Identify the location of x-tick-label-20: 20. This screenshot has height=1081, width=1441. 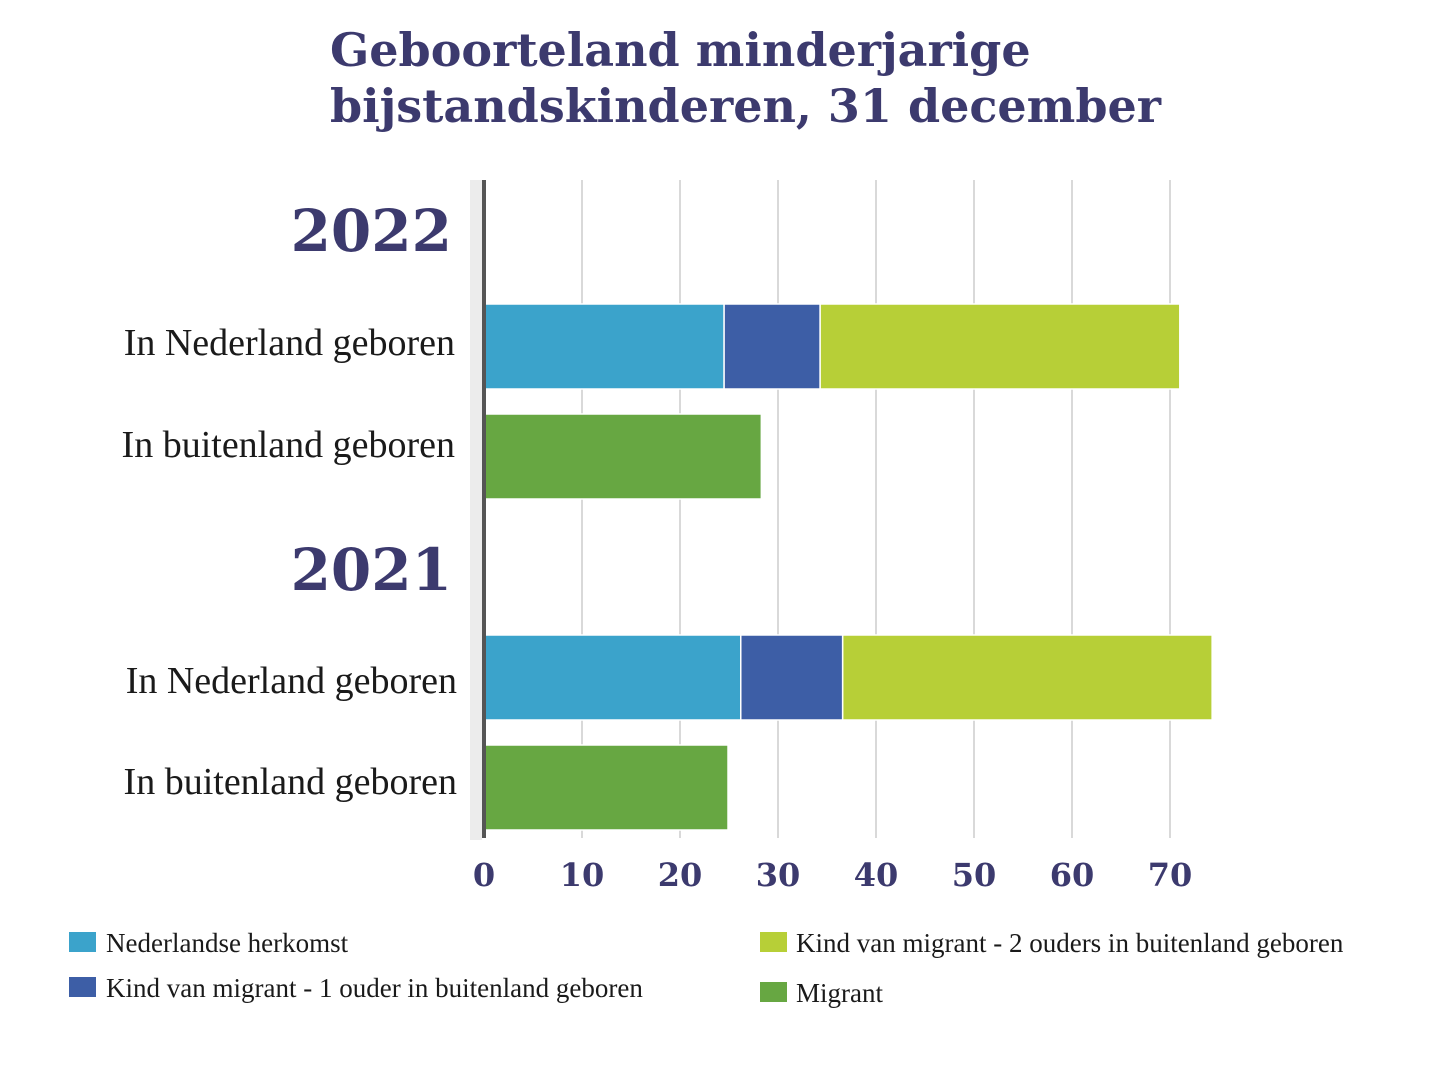
(680, 875).